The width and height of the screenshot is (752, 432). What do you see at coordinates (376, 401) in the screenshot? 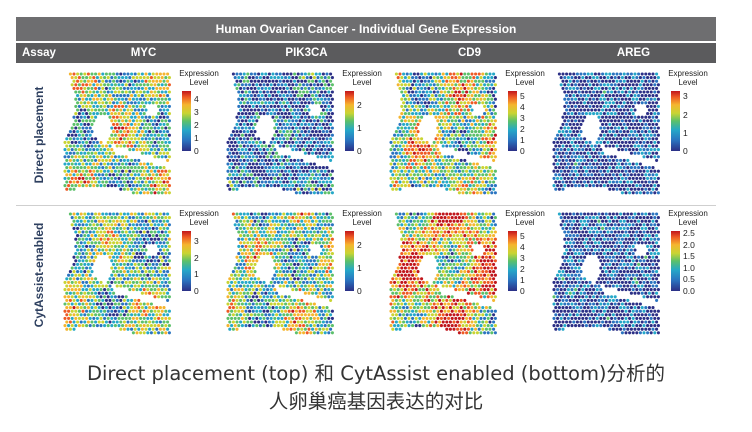
I see `caption-line-2: 人卵巢癌基因表达的对比` at bounding box center [376, 401].